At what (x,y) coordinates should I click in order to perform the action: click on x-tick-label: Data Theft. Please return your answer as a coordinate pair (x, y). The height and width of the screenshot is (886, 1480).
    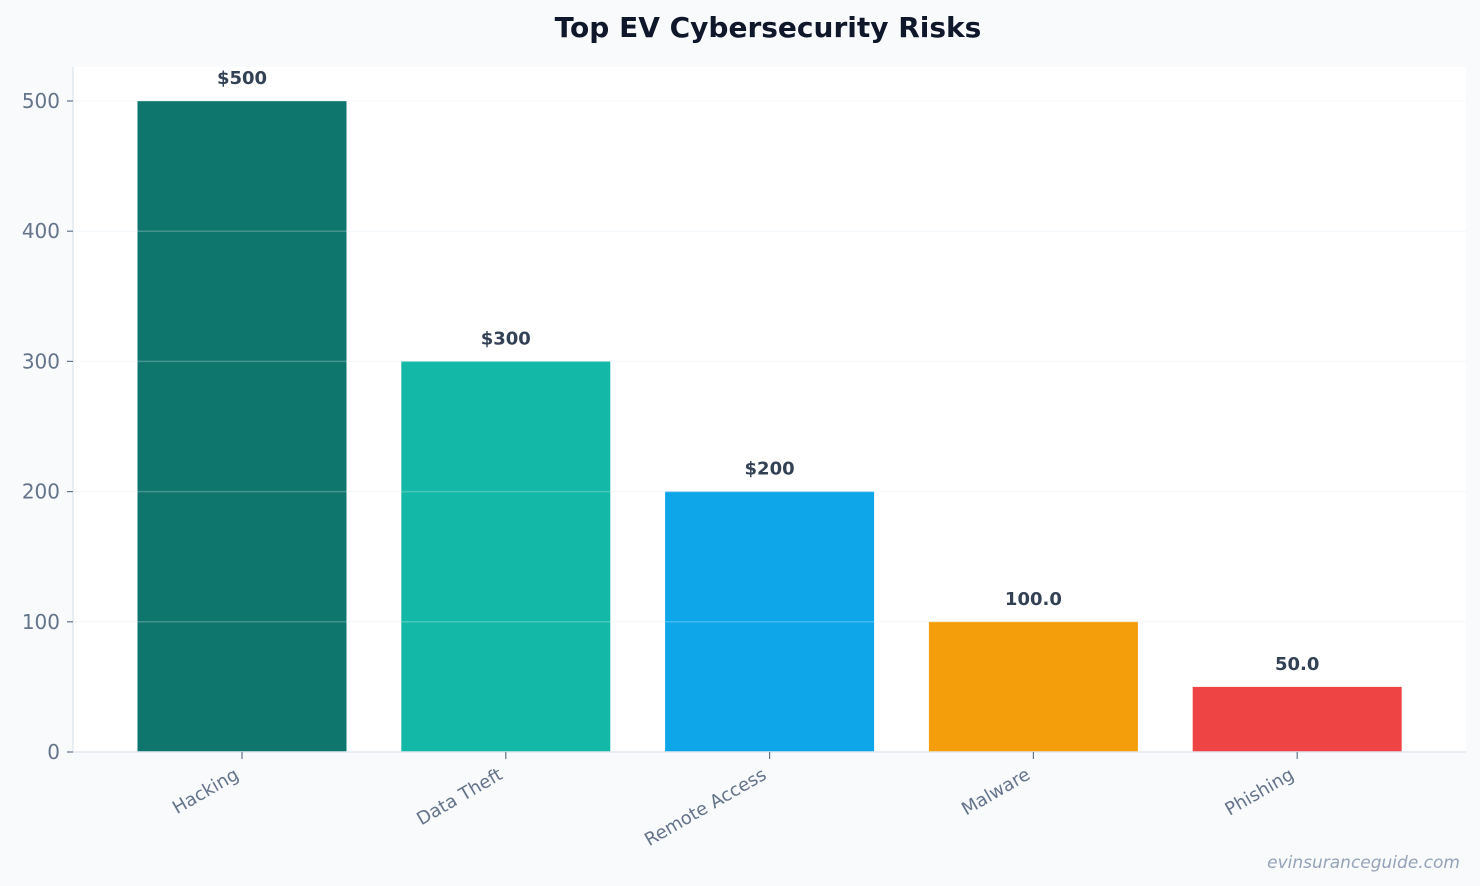
    Looking at the image, I should click on (459, 797).